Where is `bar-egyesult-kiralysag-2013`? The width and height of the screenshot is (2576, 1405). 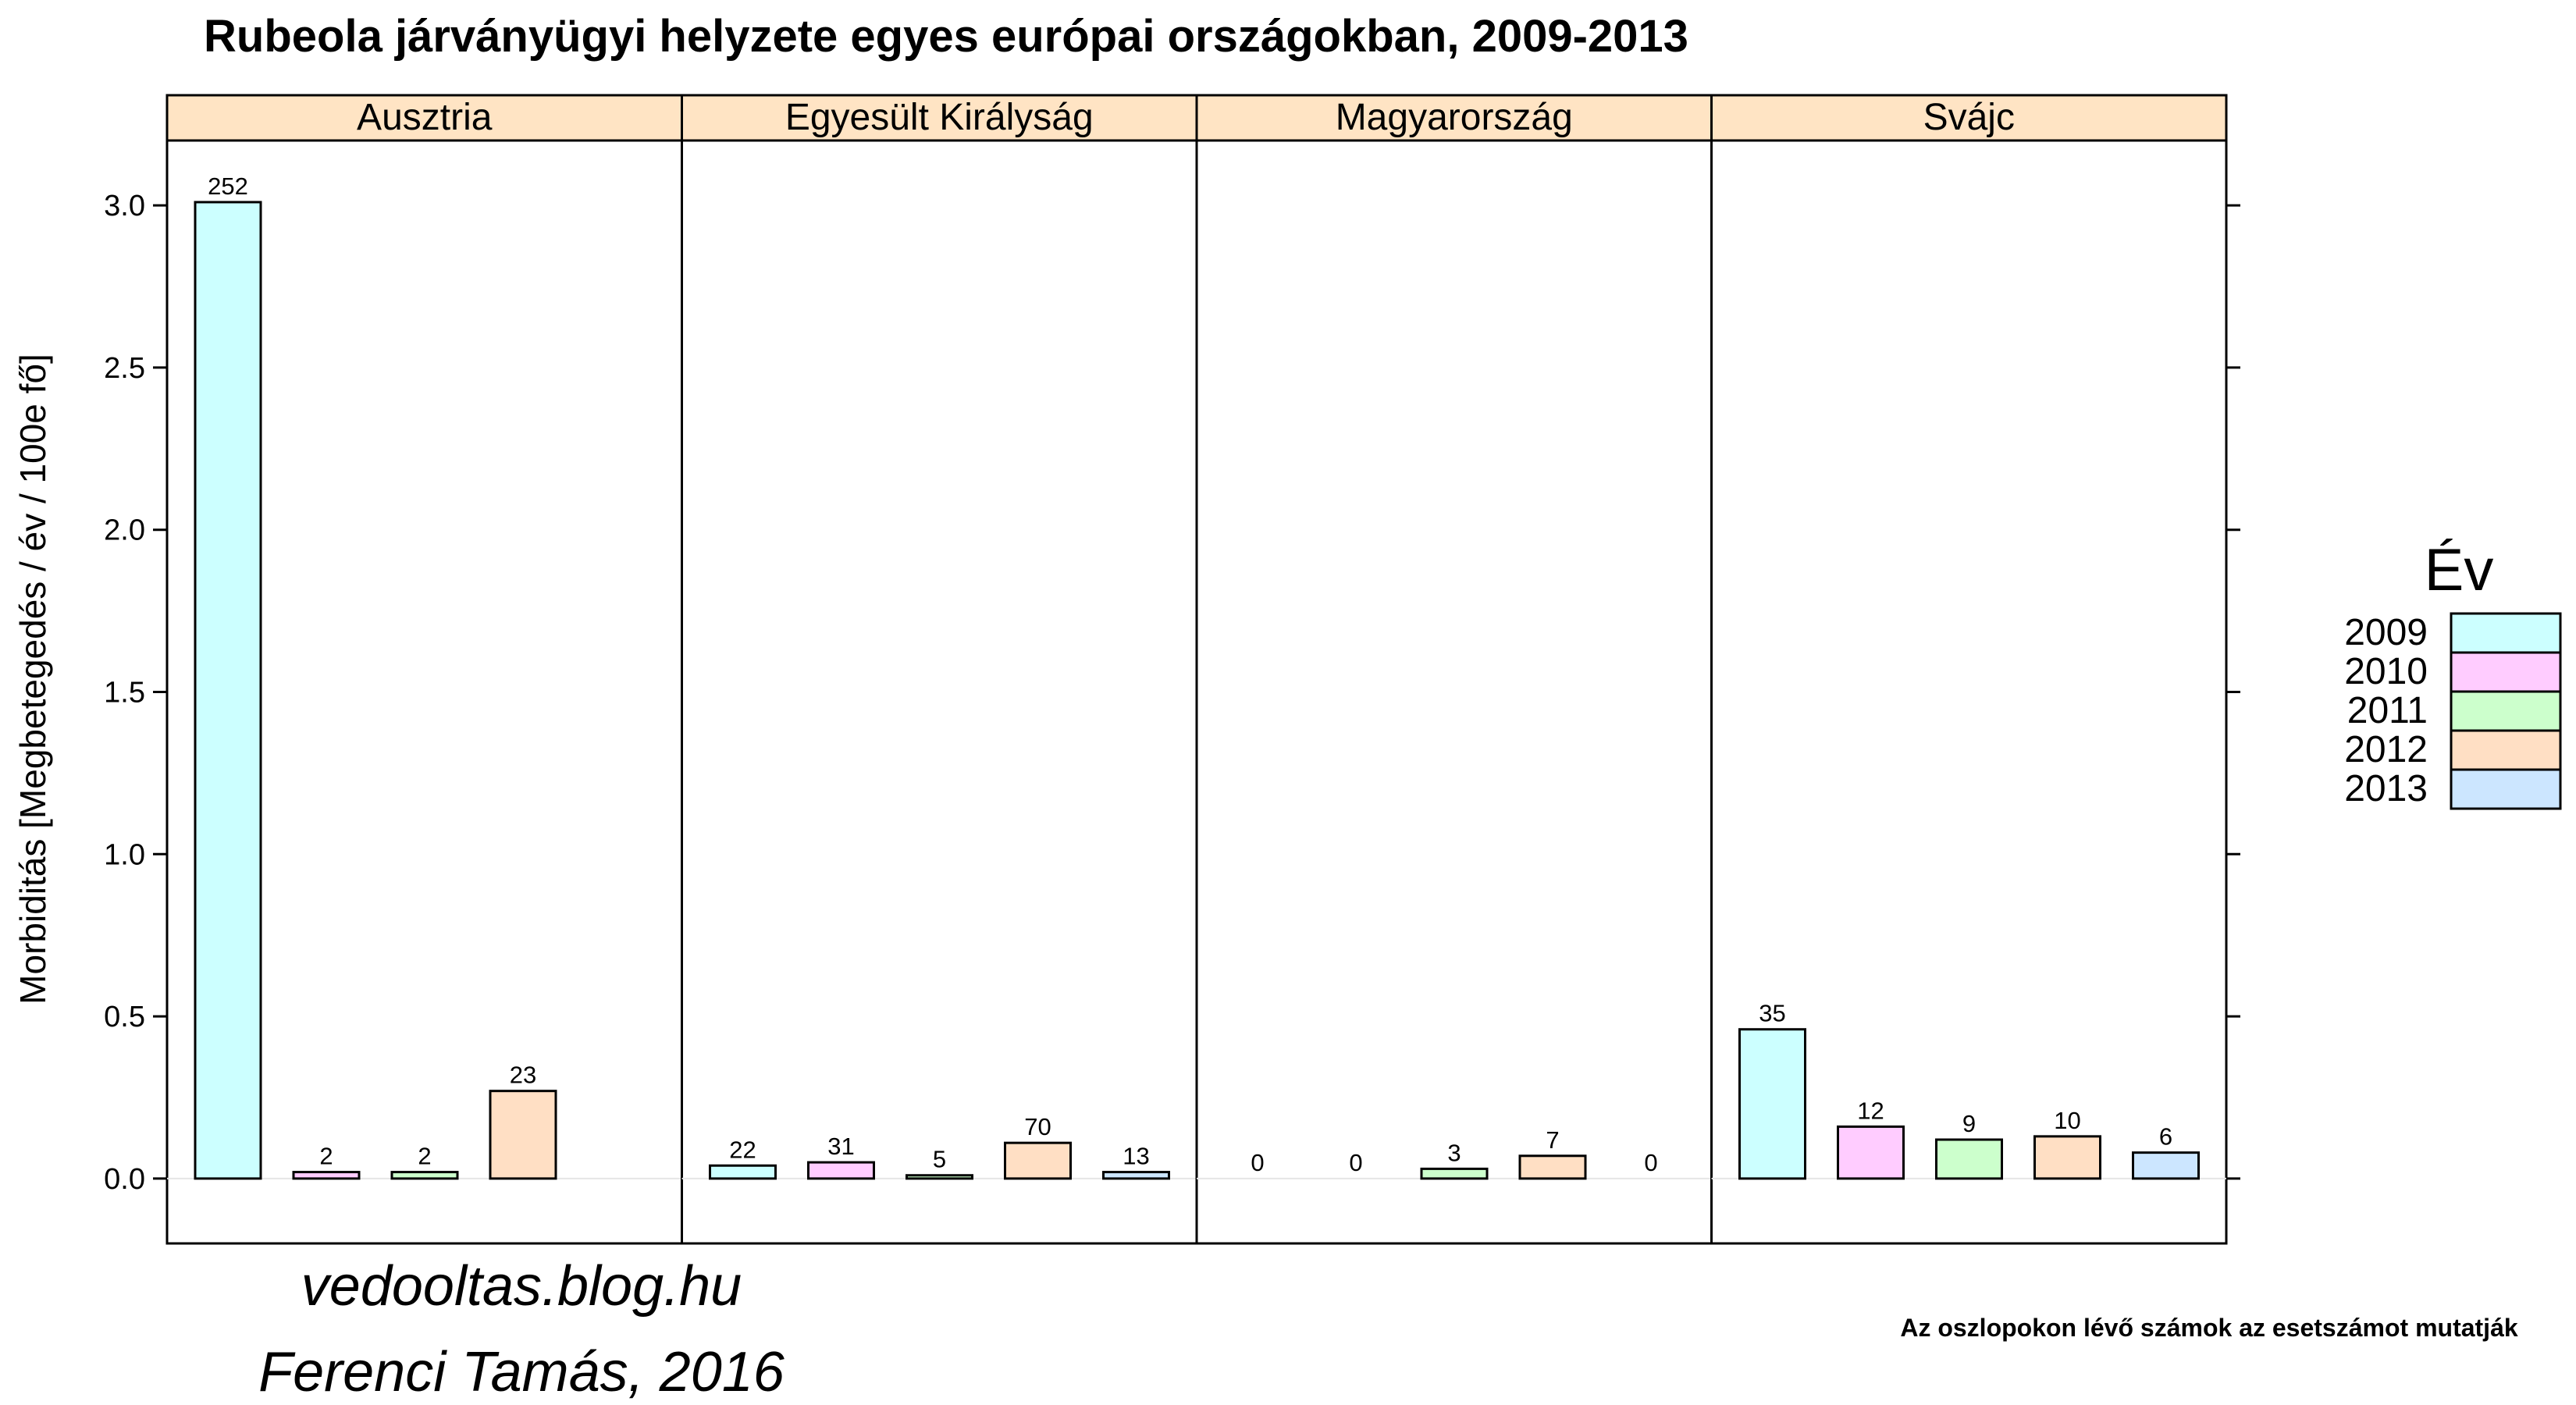
bar-egyesult-kiralysag-2013 is located at coordinates (1136, 1175).